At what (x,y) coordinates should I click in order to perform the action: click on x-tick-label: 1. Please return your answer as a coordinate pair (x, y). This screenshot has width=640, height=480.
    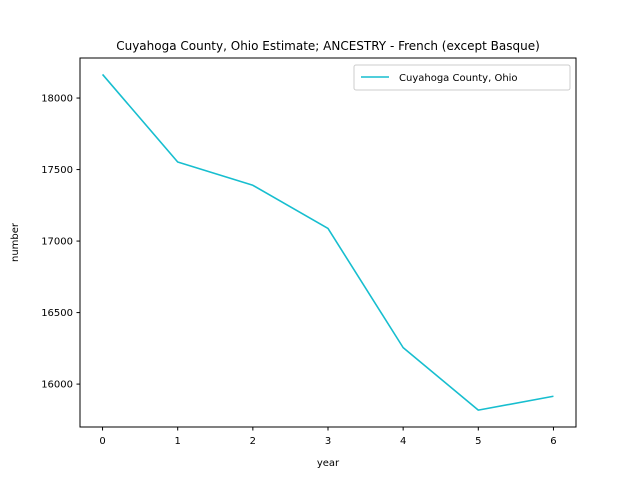
    Looking at the image, I should click on (178, 441).